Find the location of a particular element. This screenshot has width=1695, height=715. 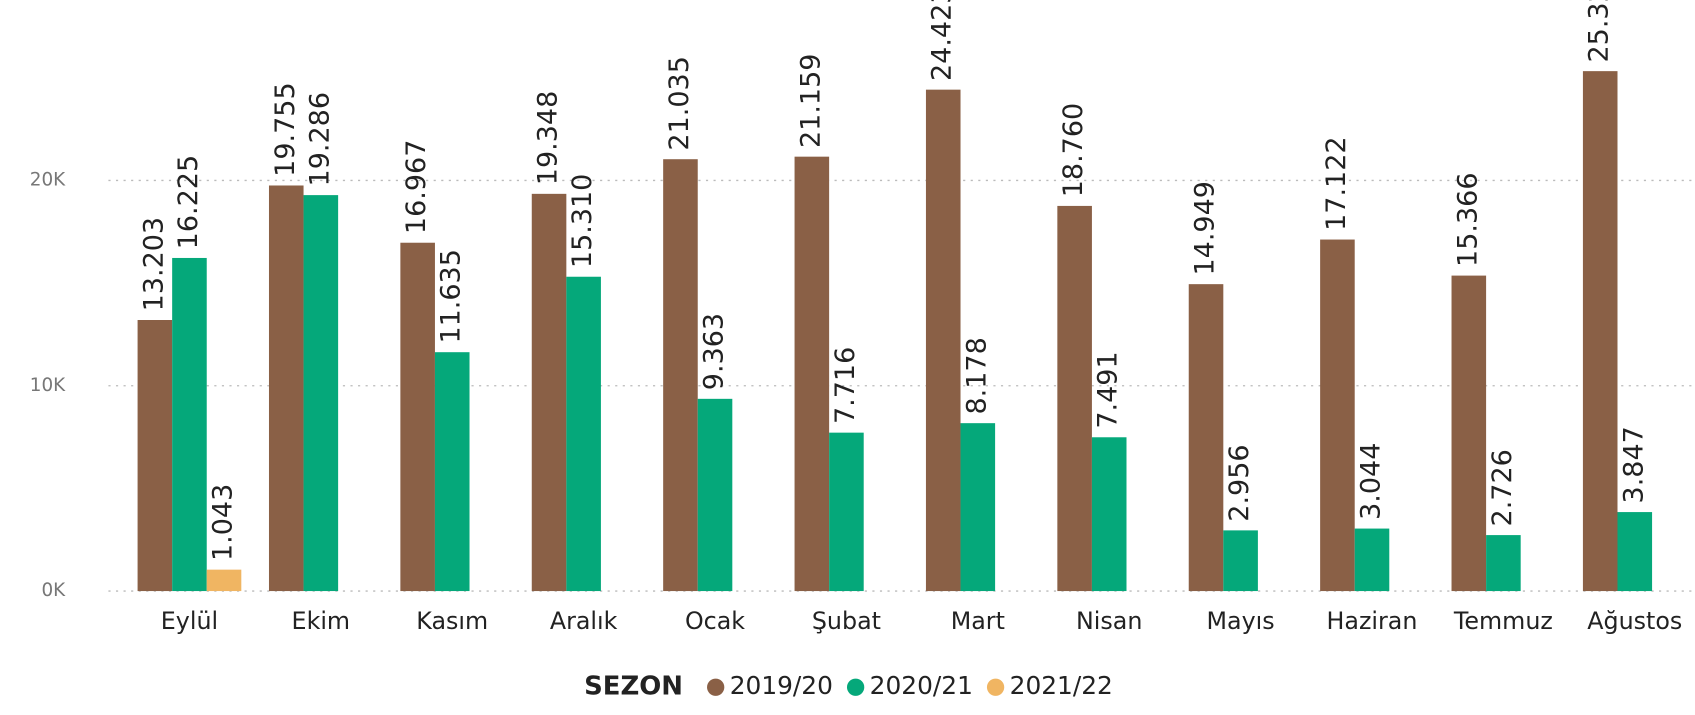

x-tick-label: Ekim is located at coordinates (321, 621).